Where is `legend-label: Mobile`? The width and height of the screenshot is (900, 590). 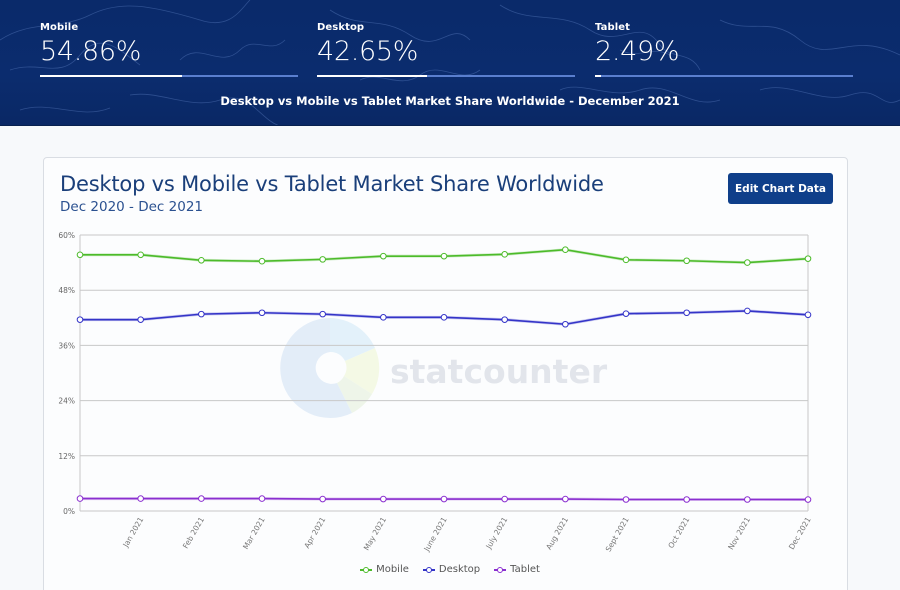
legend-label: Mobile is located at coordinates (392, 569).